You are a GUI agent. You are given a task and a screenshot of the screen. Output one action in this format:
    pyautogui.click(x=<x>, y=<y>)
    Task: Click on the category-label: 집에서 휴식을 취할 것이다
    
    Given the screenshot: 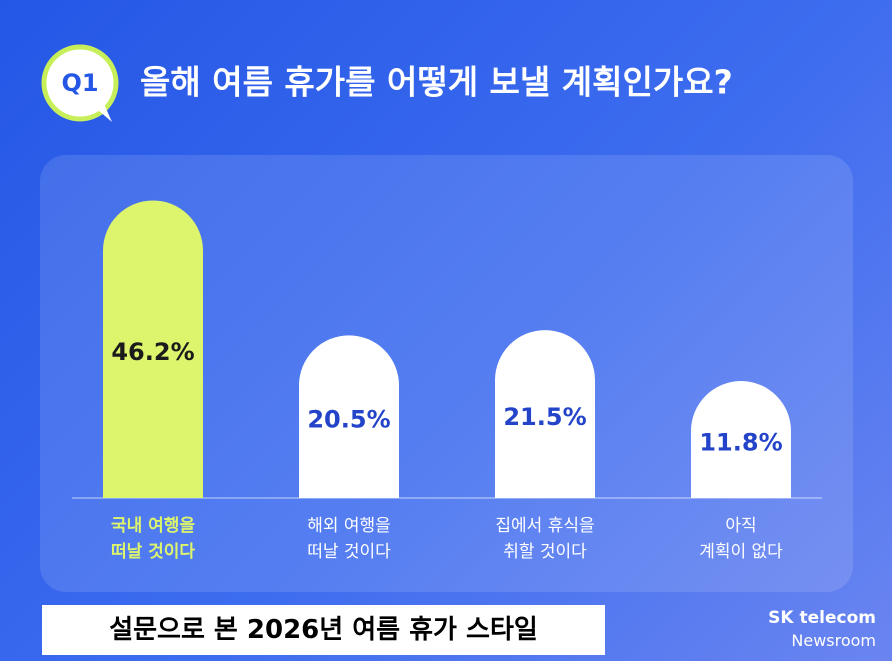 What is the action you would take?
    pyautogui.click(x=545, y=539)
    